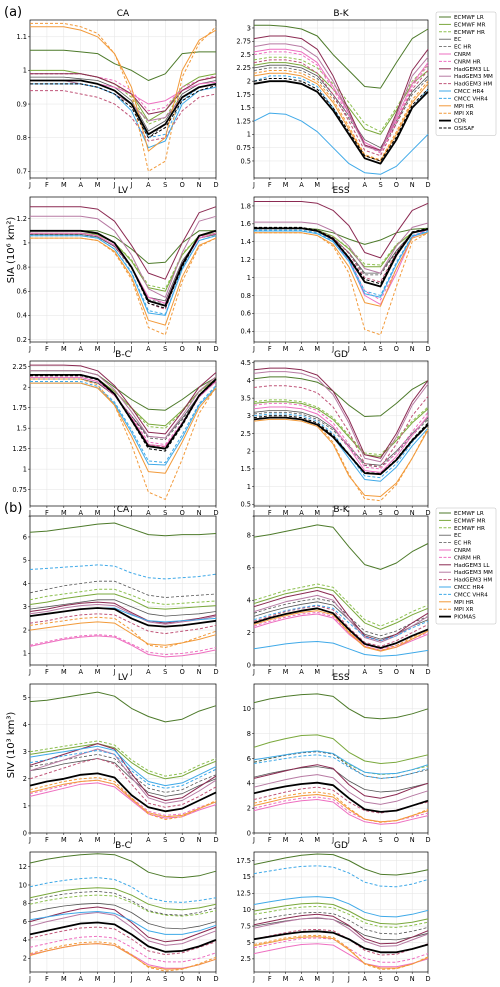 The height and width of the screenshot is (987, 500). I want to click on part-b-ylabel: SIV (10³ km³), so click(11, 745).